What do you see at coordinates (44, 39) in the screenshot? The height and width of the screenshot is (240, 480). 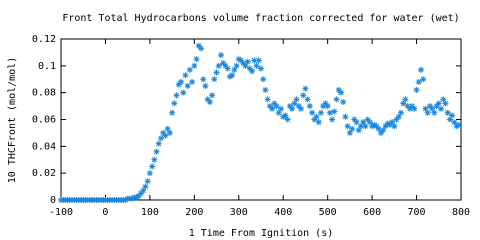 I see `y-tick-label: 0.12` at bounding box center [44, 39].